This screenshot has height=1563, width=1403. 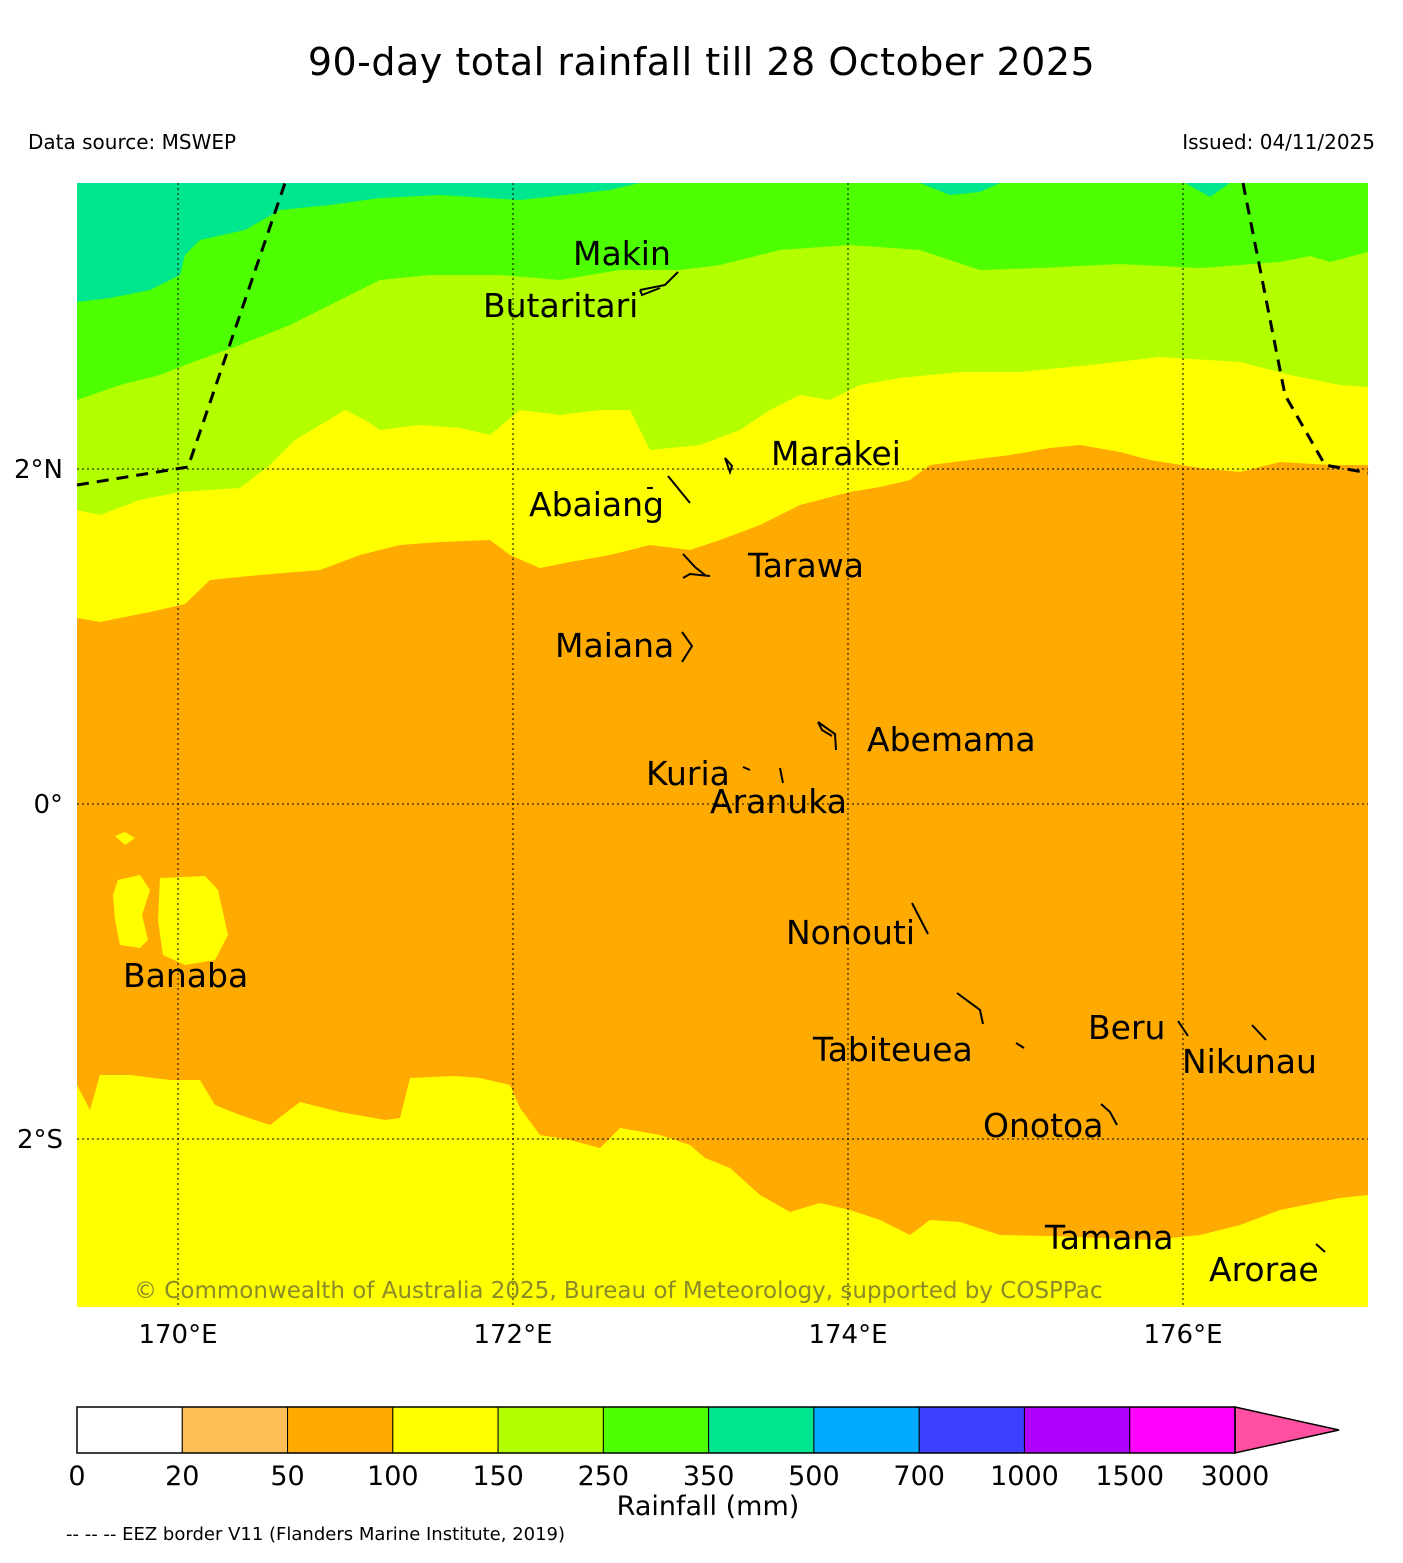 What do you see at coordinates (512, 1335) in the screenshot?
I see `lon-tick-label: 172°E` at bounding box center [512, 1335].